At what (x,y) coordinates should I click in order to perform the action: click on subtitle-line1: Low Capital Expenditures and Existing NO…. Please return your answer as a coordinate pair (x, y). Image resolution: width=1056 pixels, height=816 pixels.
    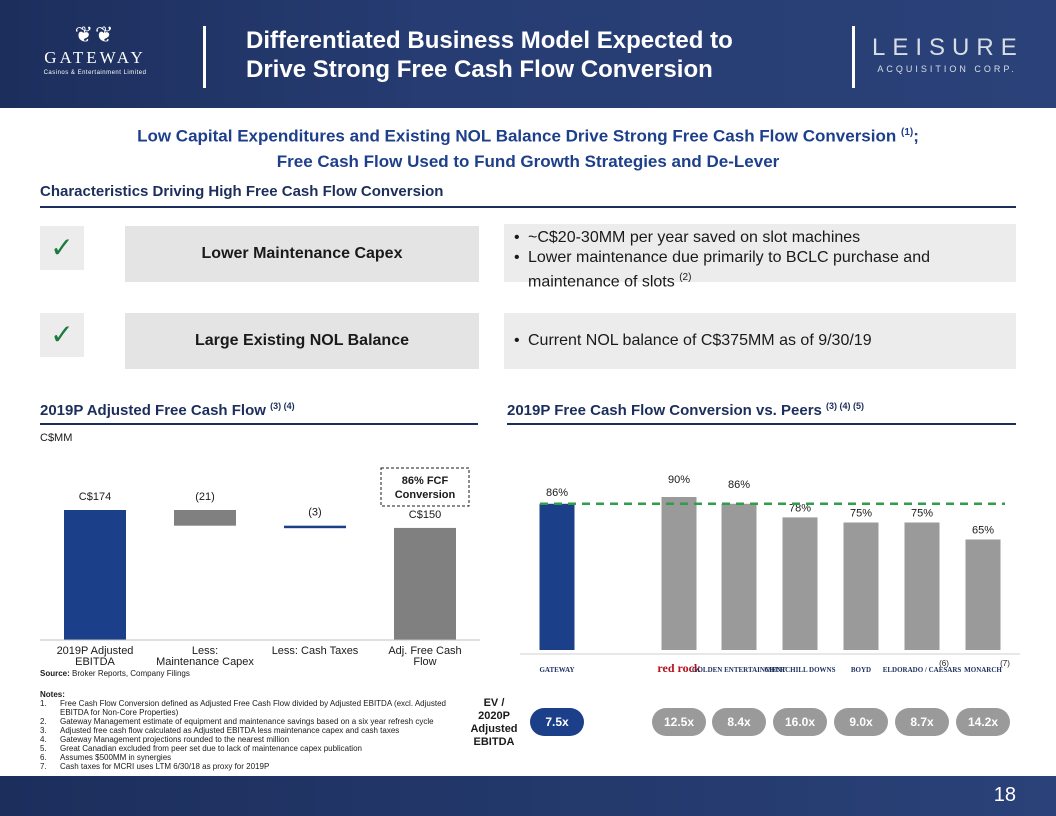
    Looking at the image, I should click on (528, 136).